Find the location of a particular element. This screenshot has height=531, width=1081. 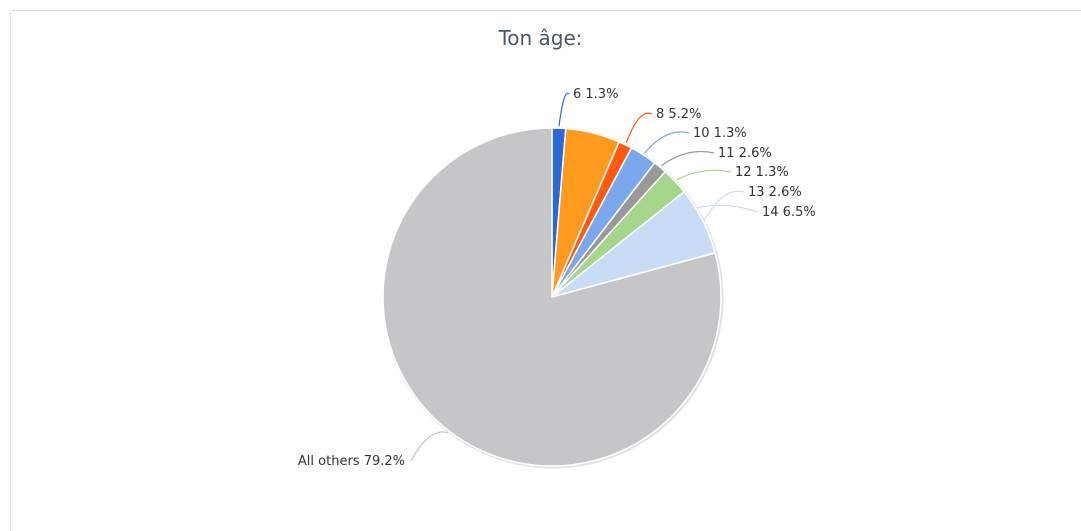

pie-data-label: 13 2.6% is located at coordinates (775, 192).